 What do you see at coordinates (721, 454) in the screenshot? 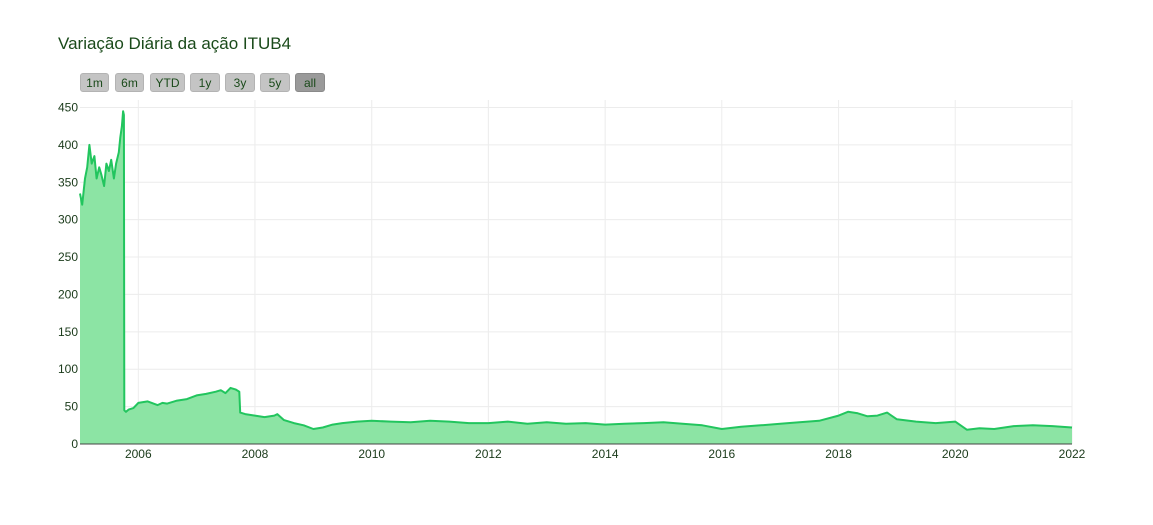
I see `x-tick-label: 2016` at bounding box center [721, 454].